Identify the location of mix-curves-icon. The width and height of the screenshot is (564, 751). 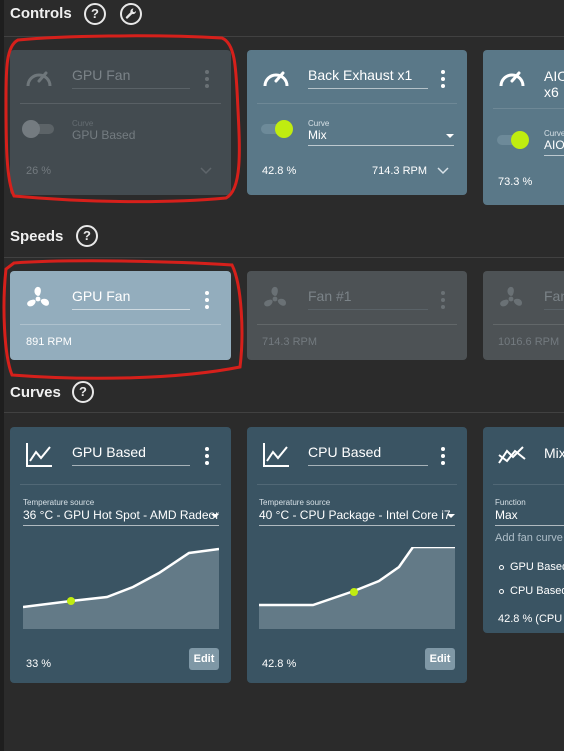
(512, 455).